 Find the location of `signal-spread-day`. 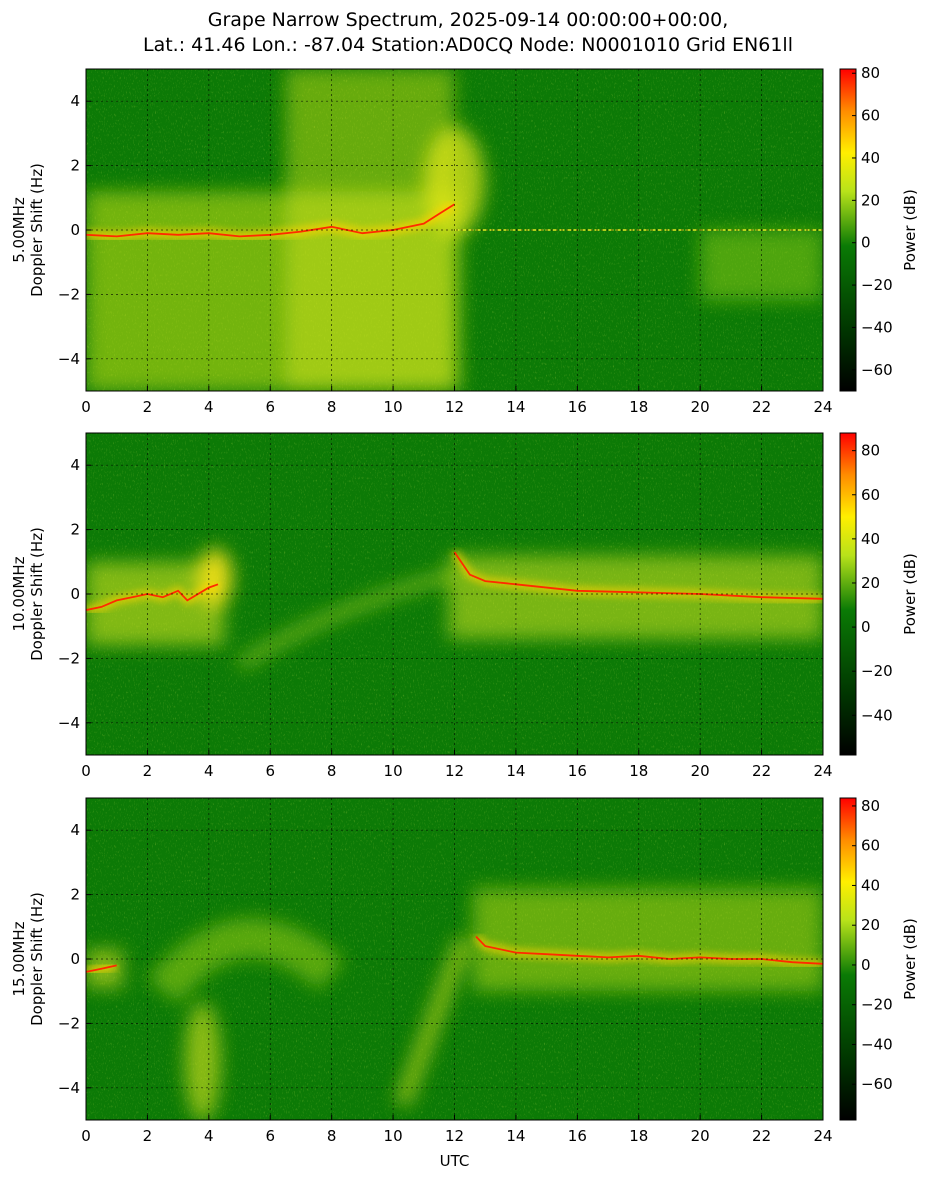

signal-spread-day is located at coordinates (647, 940).